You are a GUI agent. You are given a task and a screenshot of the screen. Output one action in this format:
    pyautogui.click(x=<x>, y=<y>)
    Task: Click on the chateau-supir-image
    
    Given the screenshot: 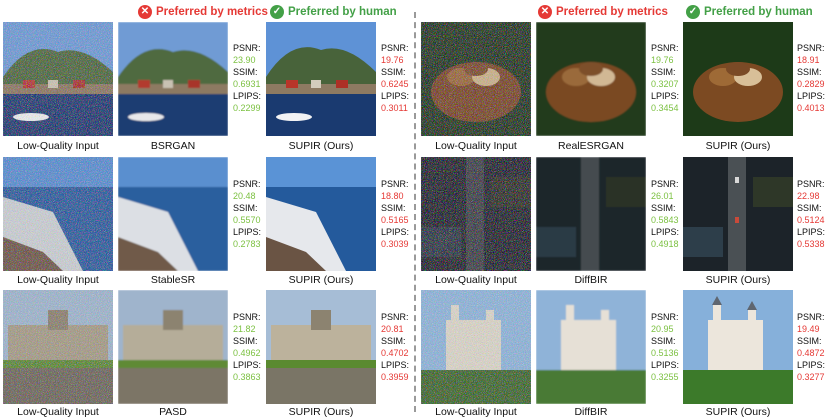 What is the action you would take?
    pyautogui.click(x=321, y=347)
    